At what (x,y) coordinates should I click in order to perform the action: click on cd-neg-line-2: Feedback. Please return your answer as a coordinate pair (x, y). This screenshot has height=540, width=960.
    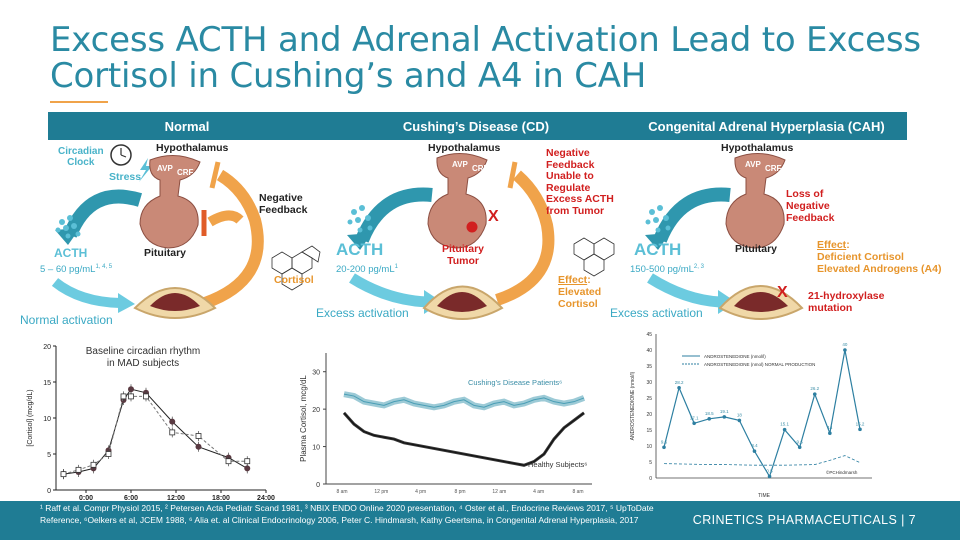
    Looking at the image, I should click on (570, 164).